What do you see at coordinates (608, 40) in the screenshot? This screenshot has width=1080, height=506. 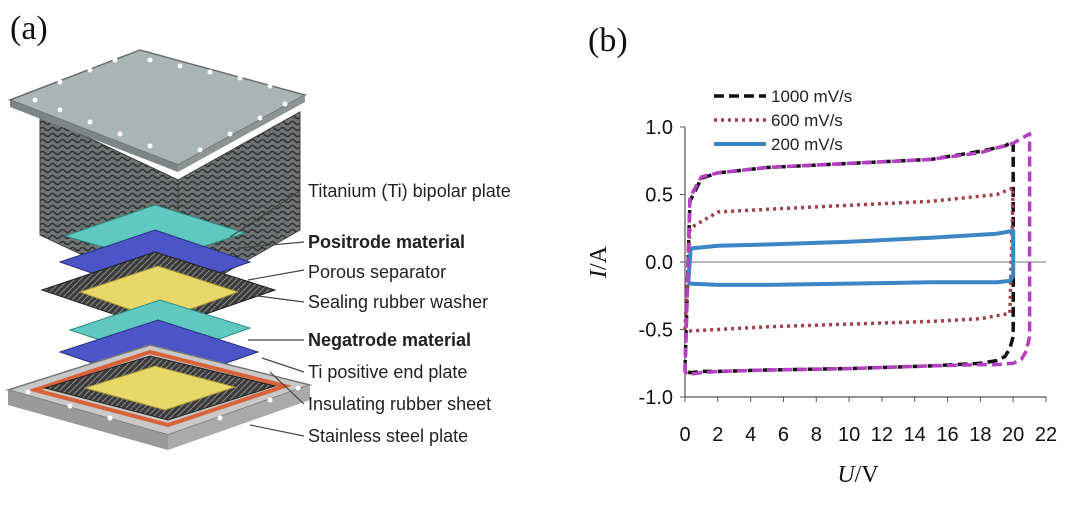 I see `panel-label-b: (b)` at bounding box center [608, 40].